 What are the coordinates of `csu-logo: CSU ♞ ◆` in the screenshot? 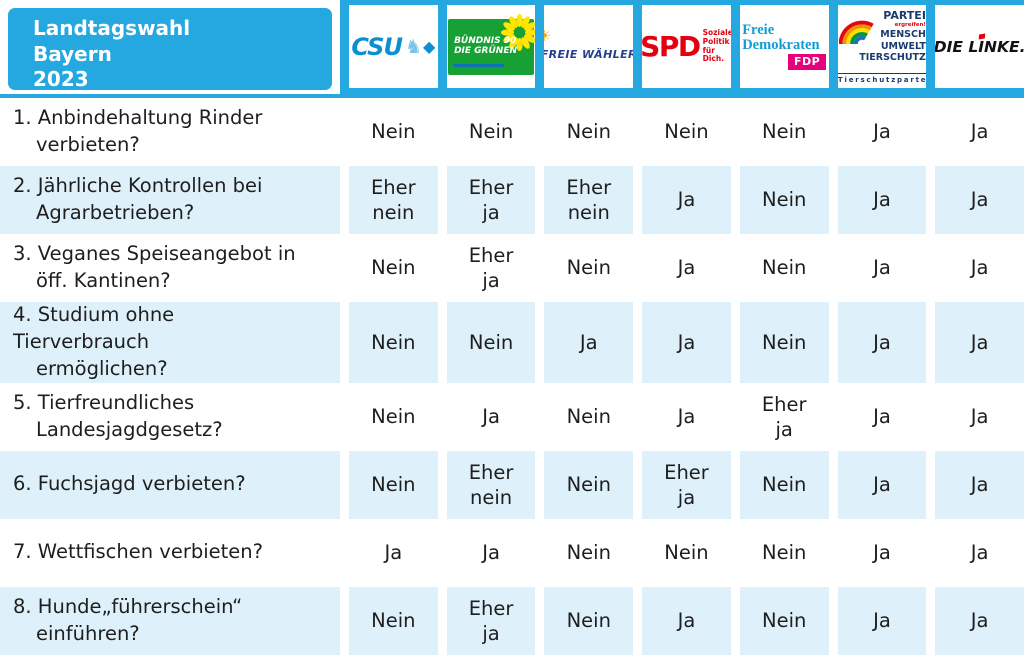 It's located at (393, 47).